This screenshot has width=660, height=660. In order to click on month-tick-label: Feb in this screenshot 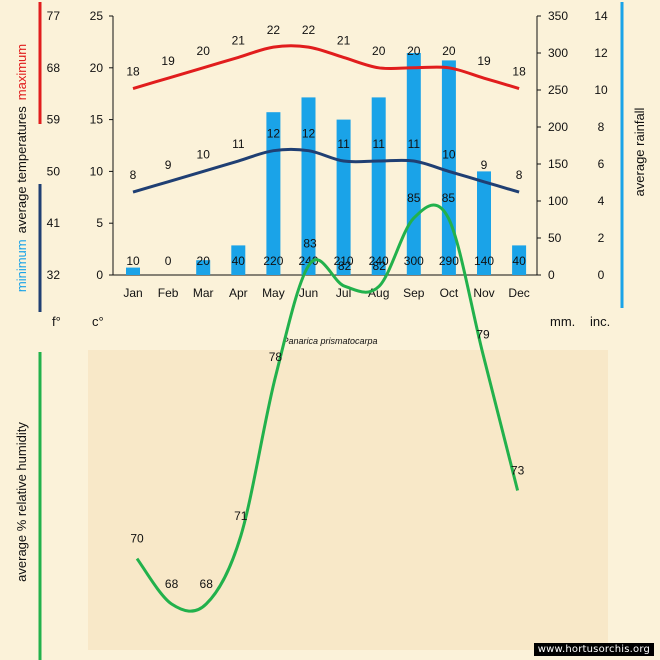, I will do `click(168, 293)`.